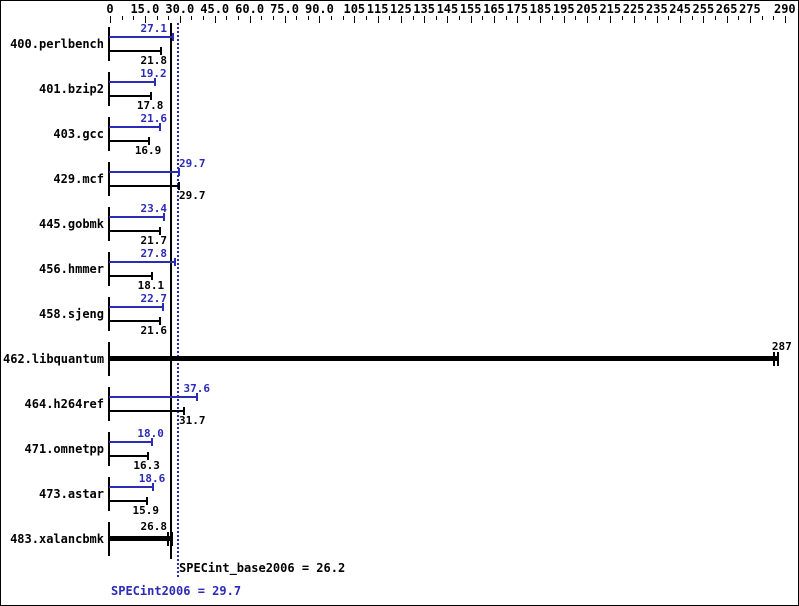 The width and height of the screenshot is (799, 606). What do you see at coordinates (726, 9) in the screenshot?
I see `axis-tick-label: 265` at bounding box center [726, 9].